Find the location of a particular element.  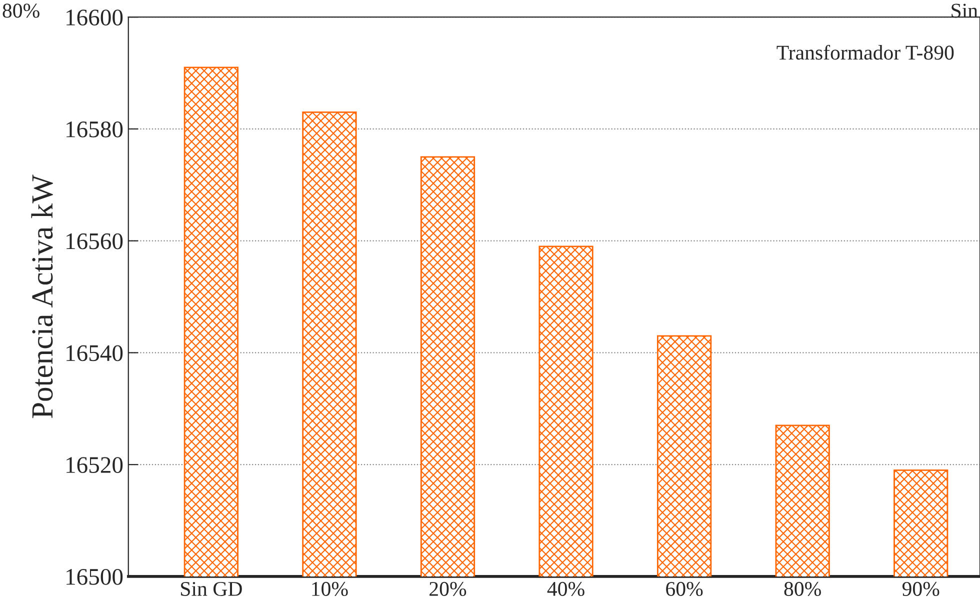

y-tick-label: 16560 is located at coordinates (94, 241).